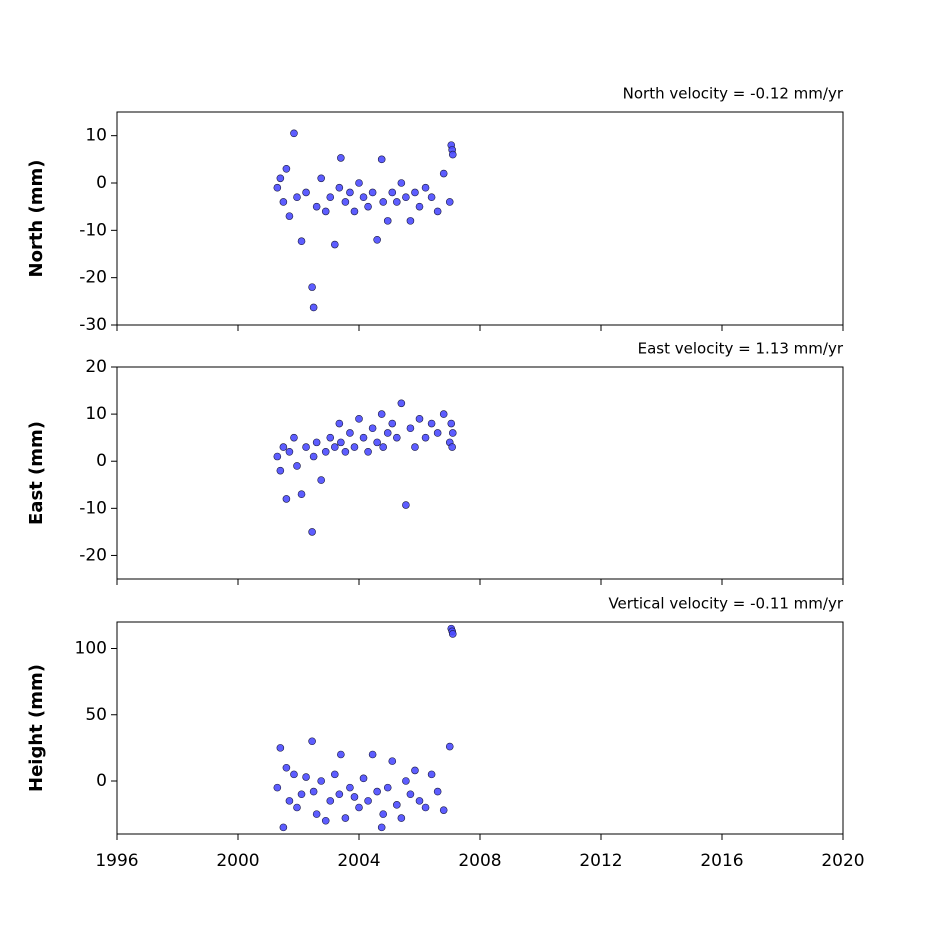 This screenshot has width=937, height=937. I want to click on panel-title: Vertical velocity = -0.11 mm/yr, so click(725, 604).